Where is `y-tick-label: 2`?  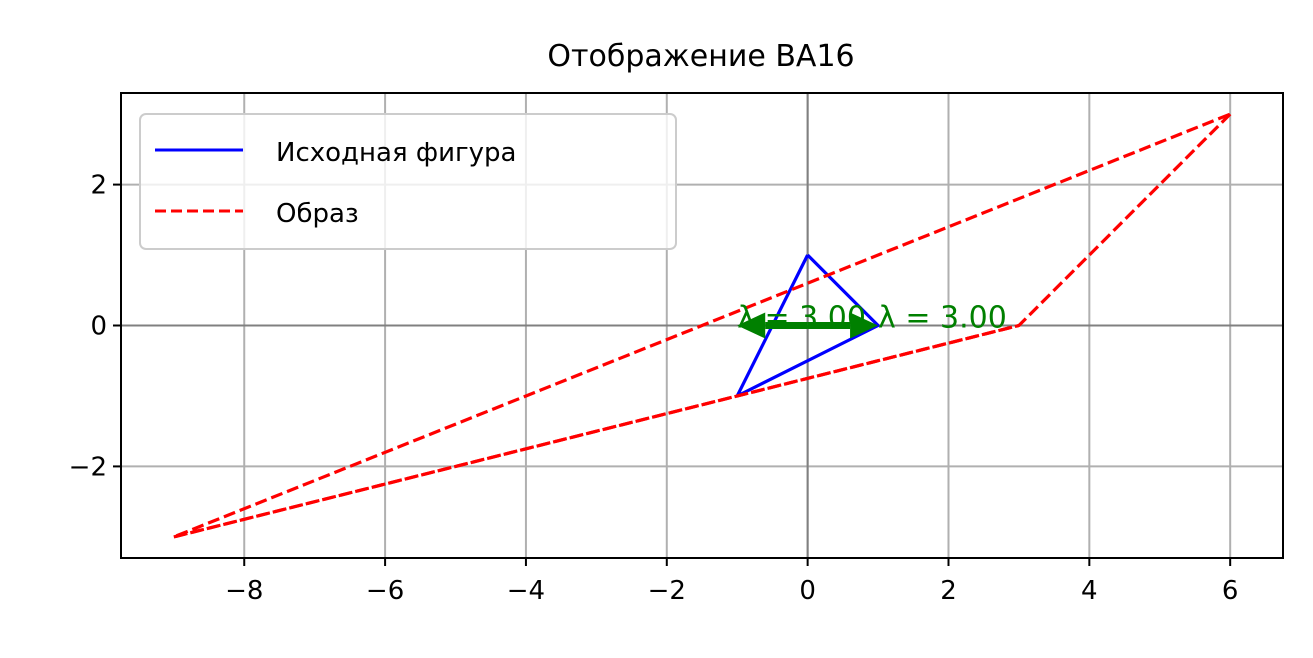
y-tick-label: 2 is located at coordinates (98, 186).